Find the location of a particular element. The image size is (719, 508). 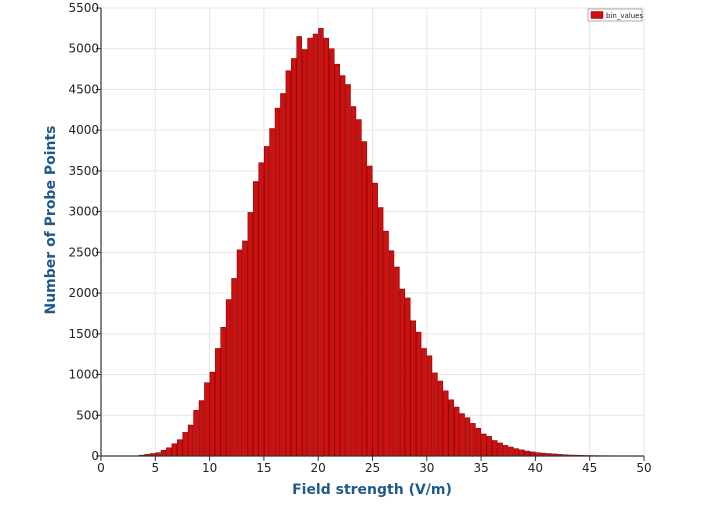

legend: bin_values is located at coordinates (615, 15).